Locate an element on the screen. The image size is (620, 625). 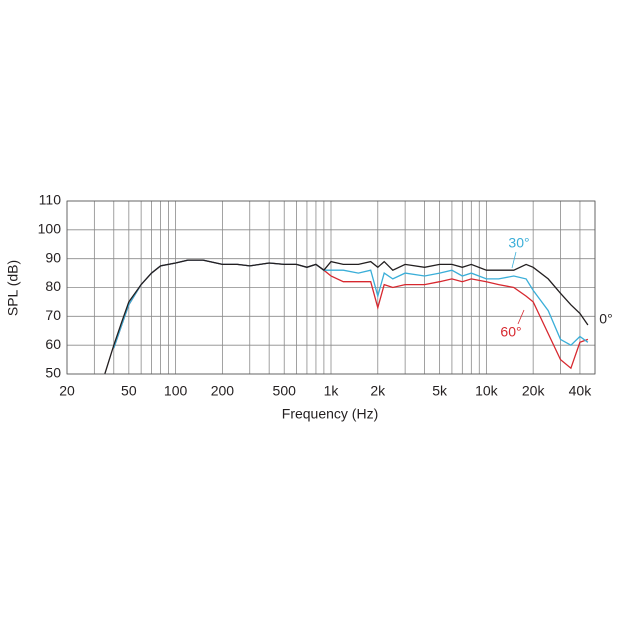
y-tick-label: 70 is located at coordinates (53, 315).